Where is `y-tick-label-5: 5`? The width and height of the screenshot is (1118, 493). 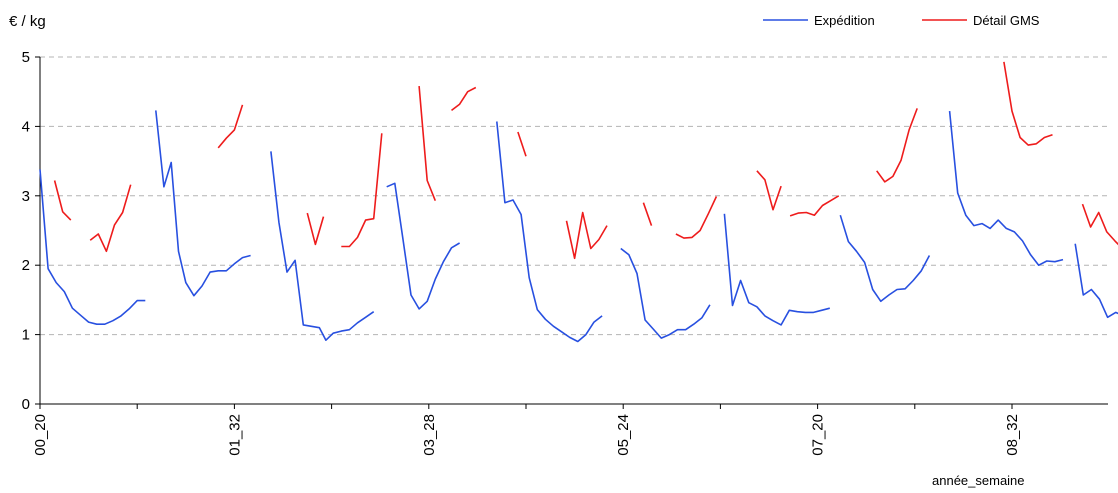 y-tick-label-5: 5 is located at coordinates (26, 57).